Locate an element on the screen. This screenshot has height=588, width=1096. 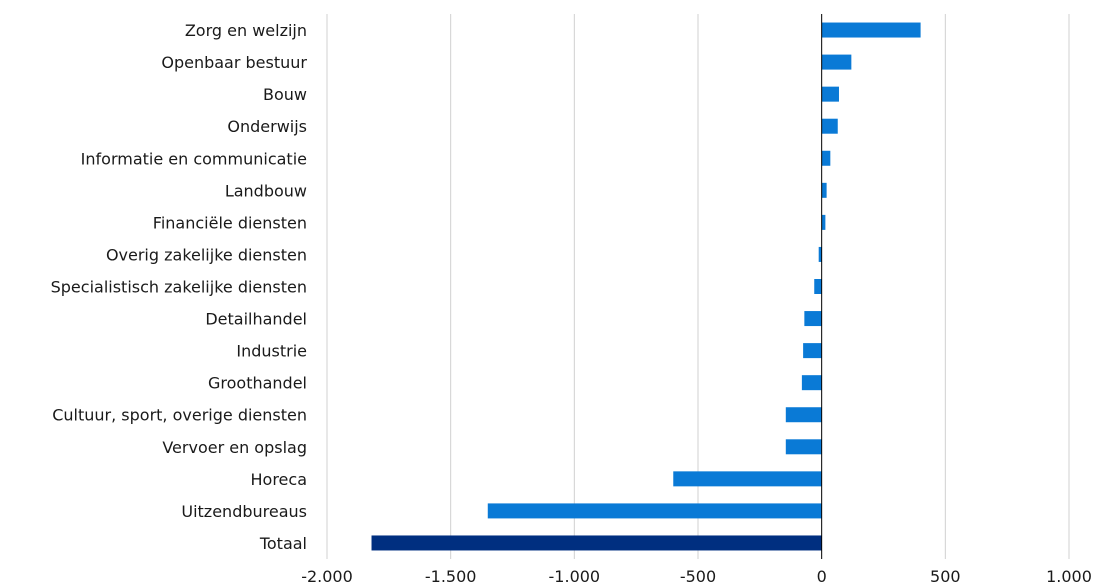
x-tick-label: -500 is located at coordinates (698, 576).